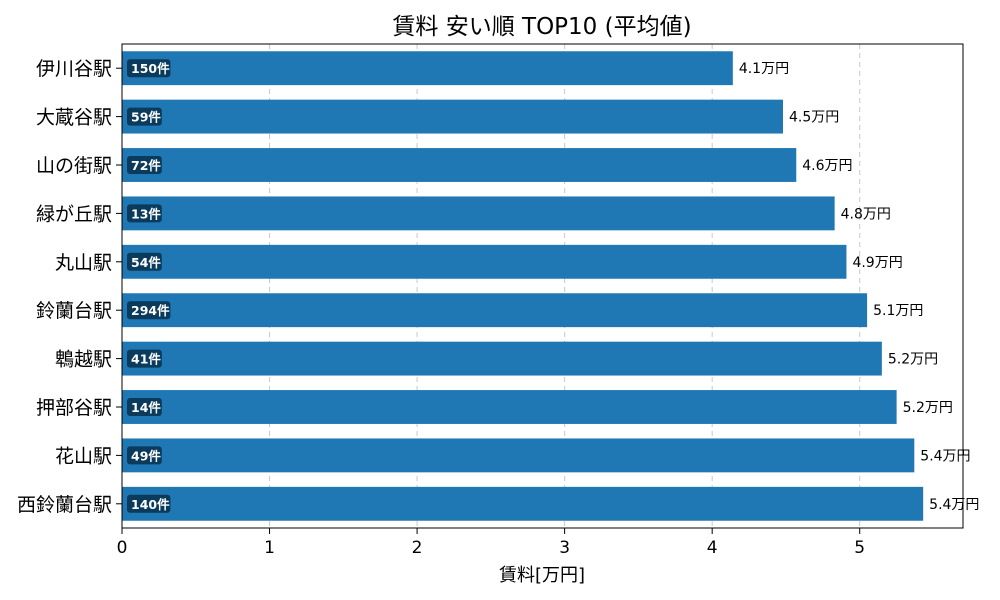  I want to click on value-label: 4.8万円, so click(866, 214).